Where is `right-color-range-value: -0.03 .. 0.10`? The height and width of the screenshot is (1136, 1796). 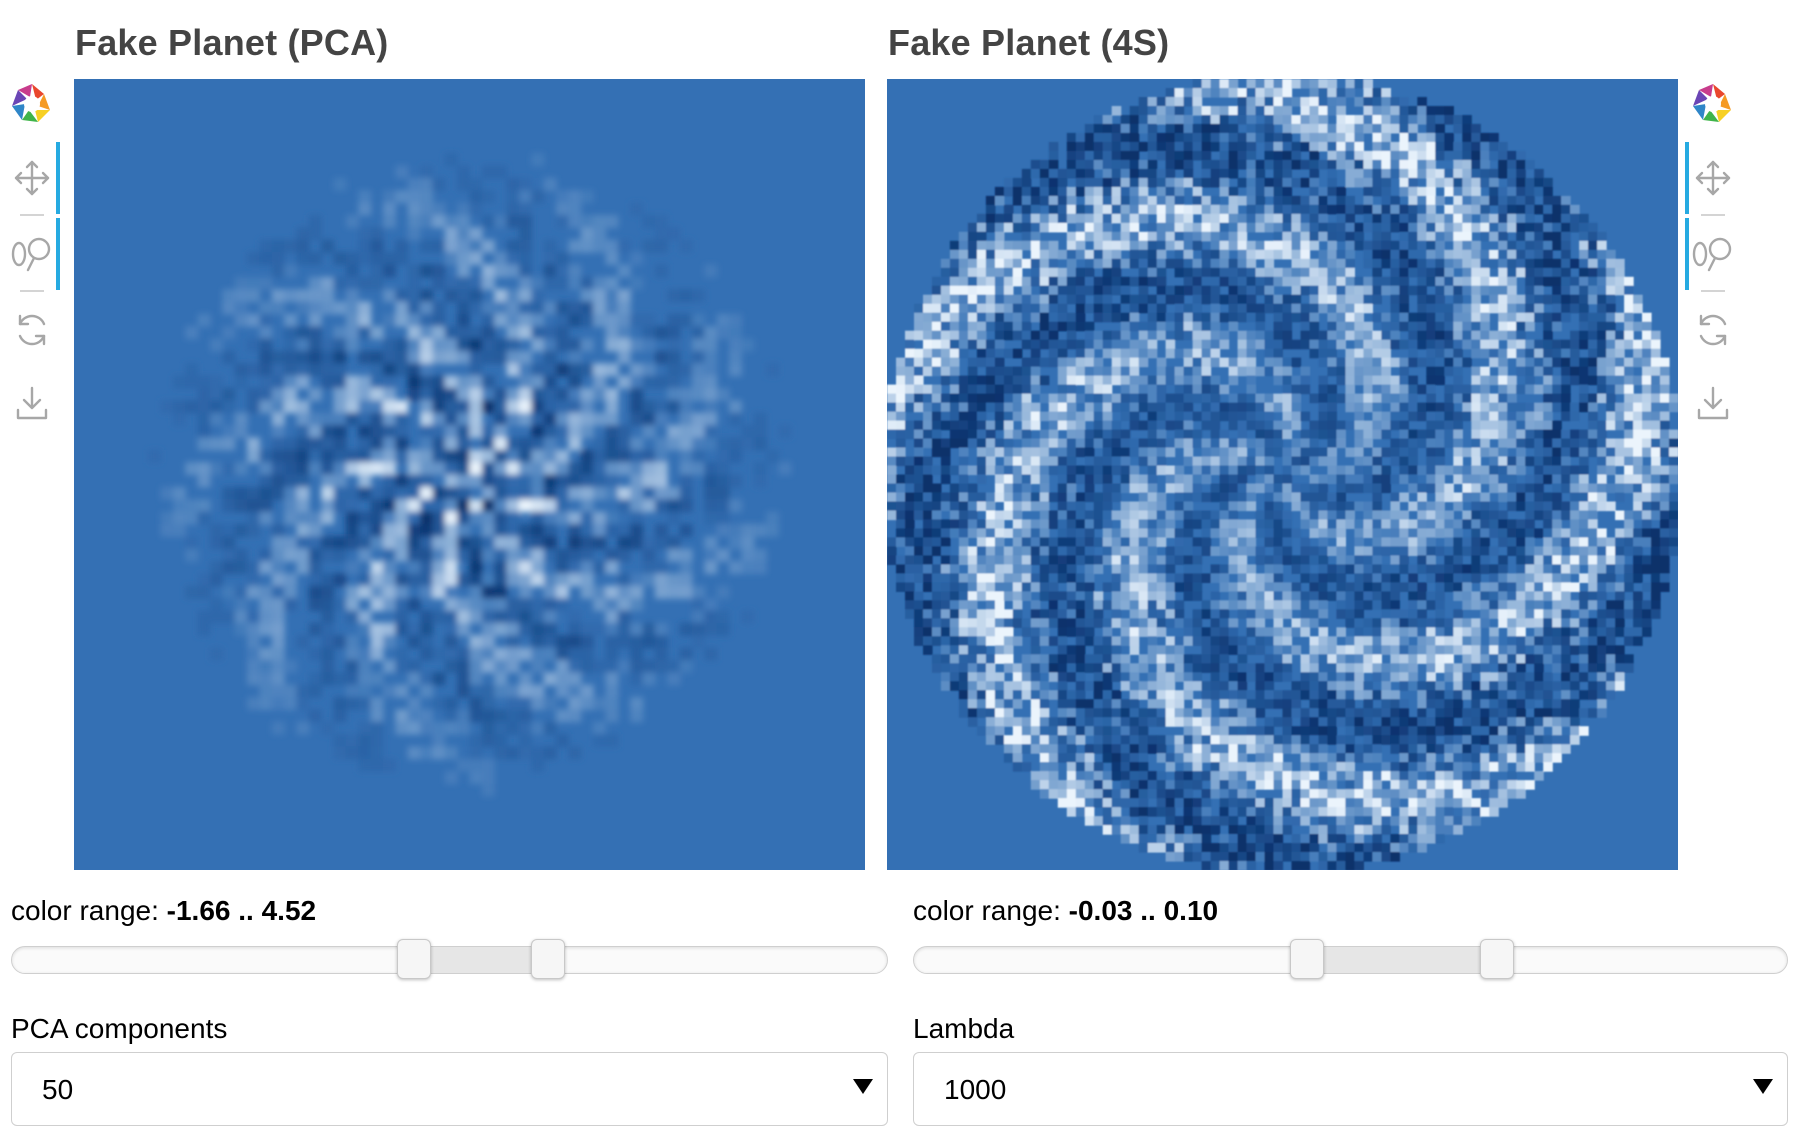 right-color-range-value: -0.03 .. 0.10 is located at coordinates (1143, 910).